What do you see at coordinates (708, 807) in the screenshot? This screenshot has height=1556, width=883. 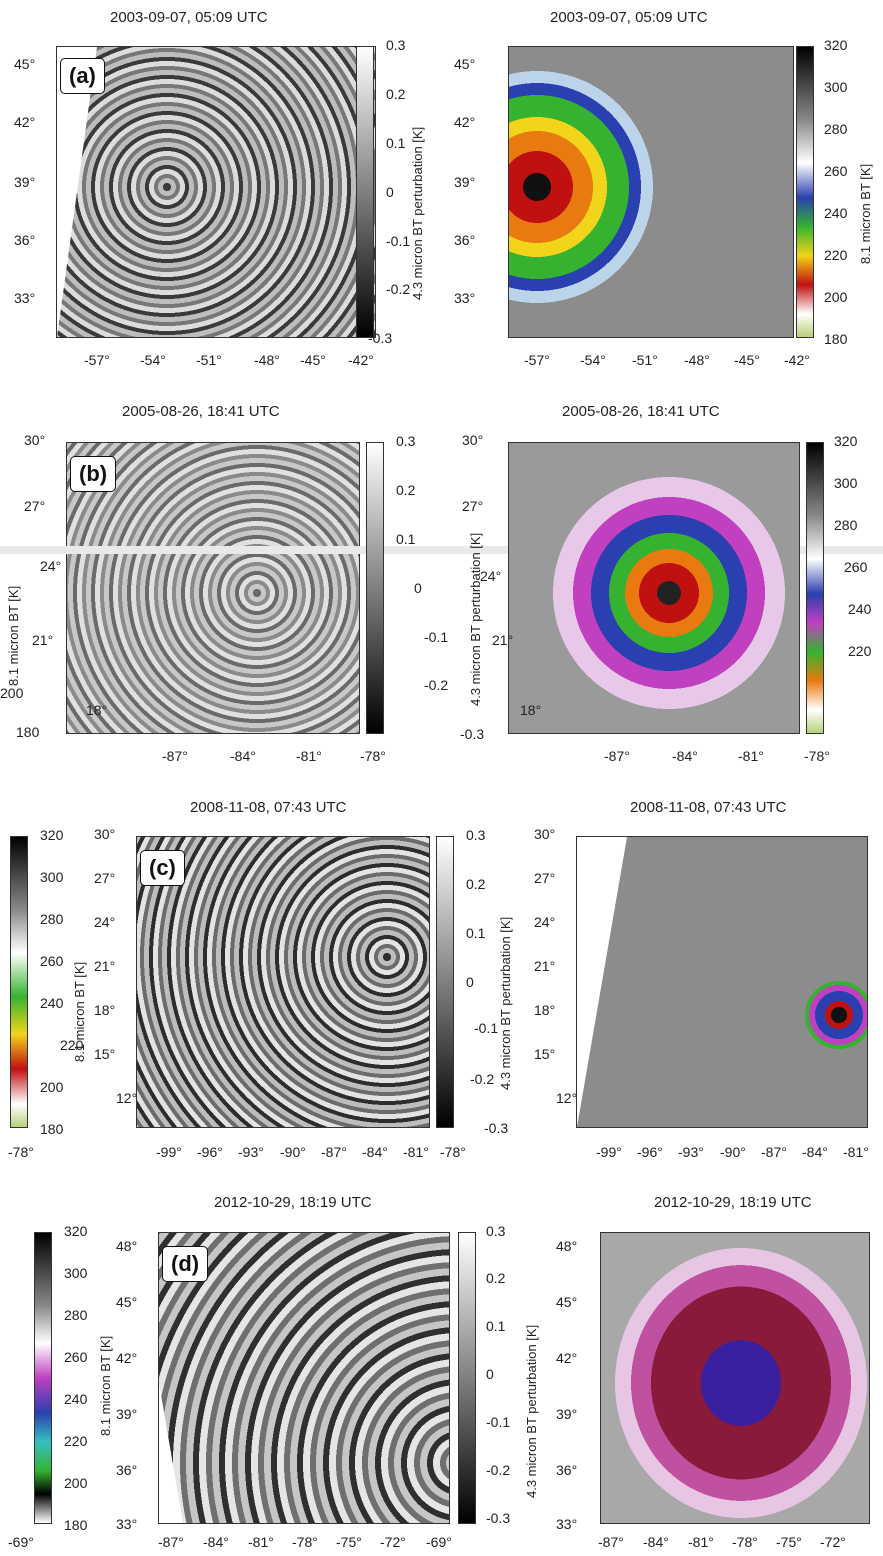 I see `right-panel-title: 2008-11-08, 07:43 UTC` at bounding box center [708, 807].